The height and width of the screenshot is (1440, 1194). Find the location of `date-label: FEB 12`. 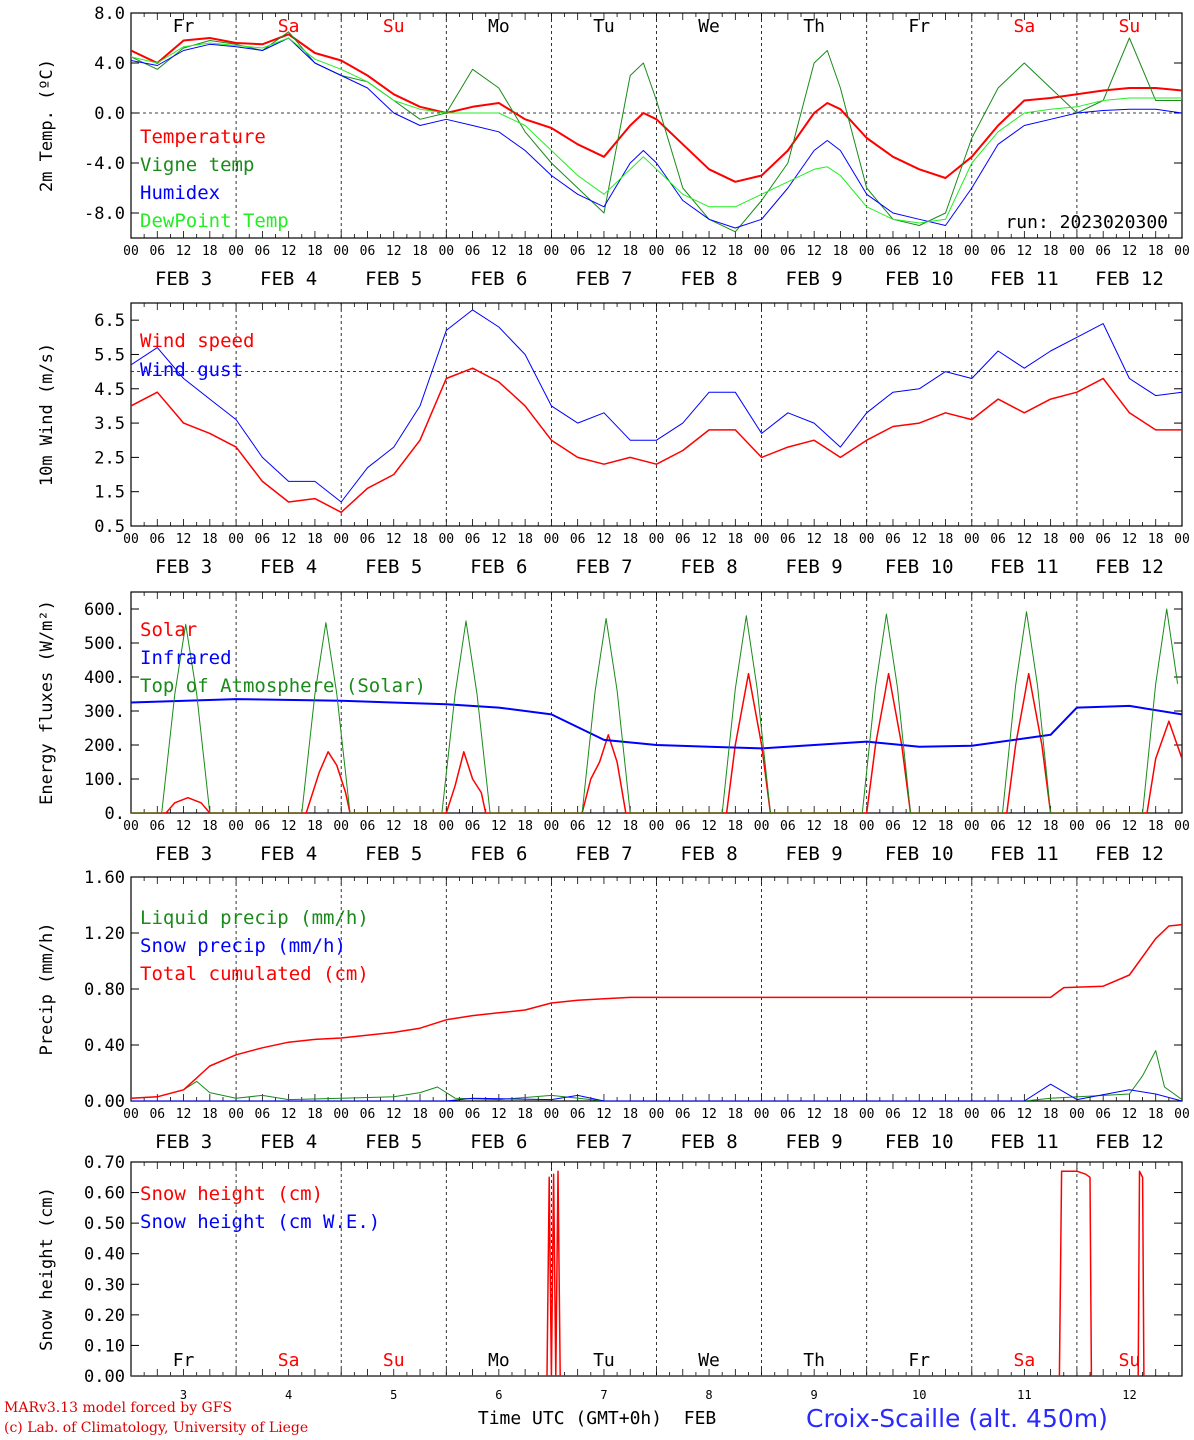

date-label: FEB 12 is located at coordinates (1129, 279).